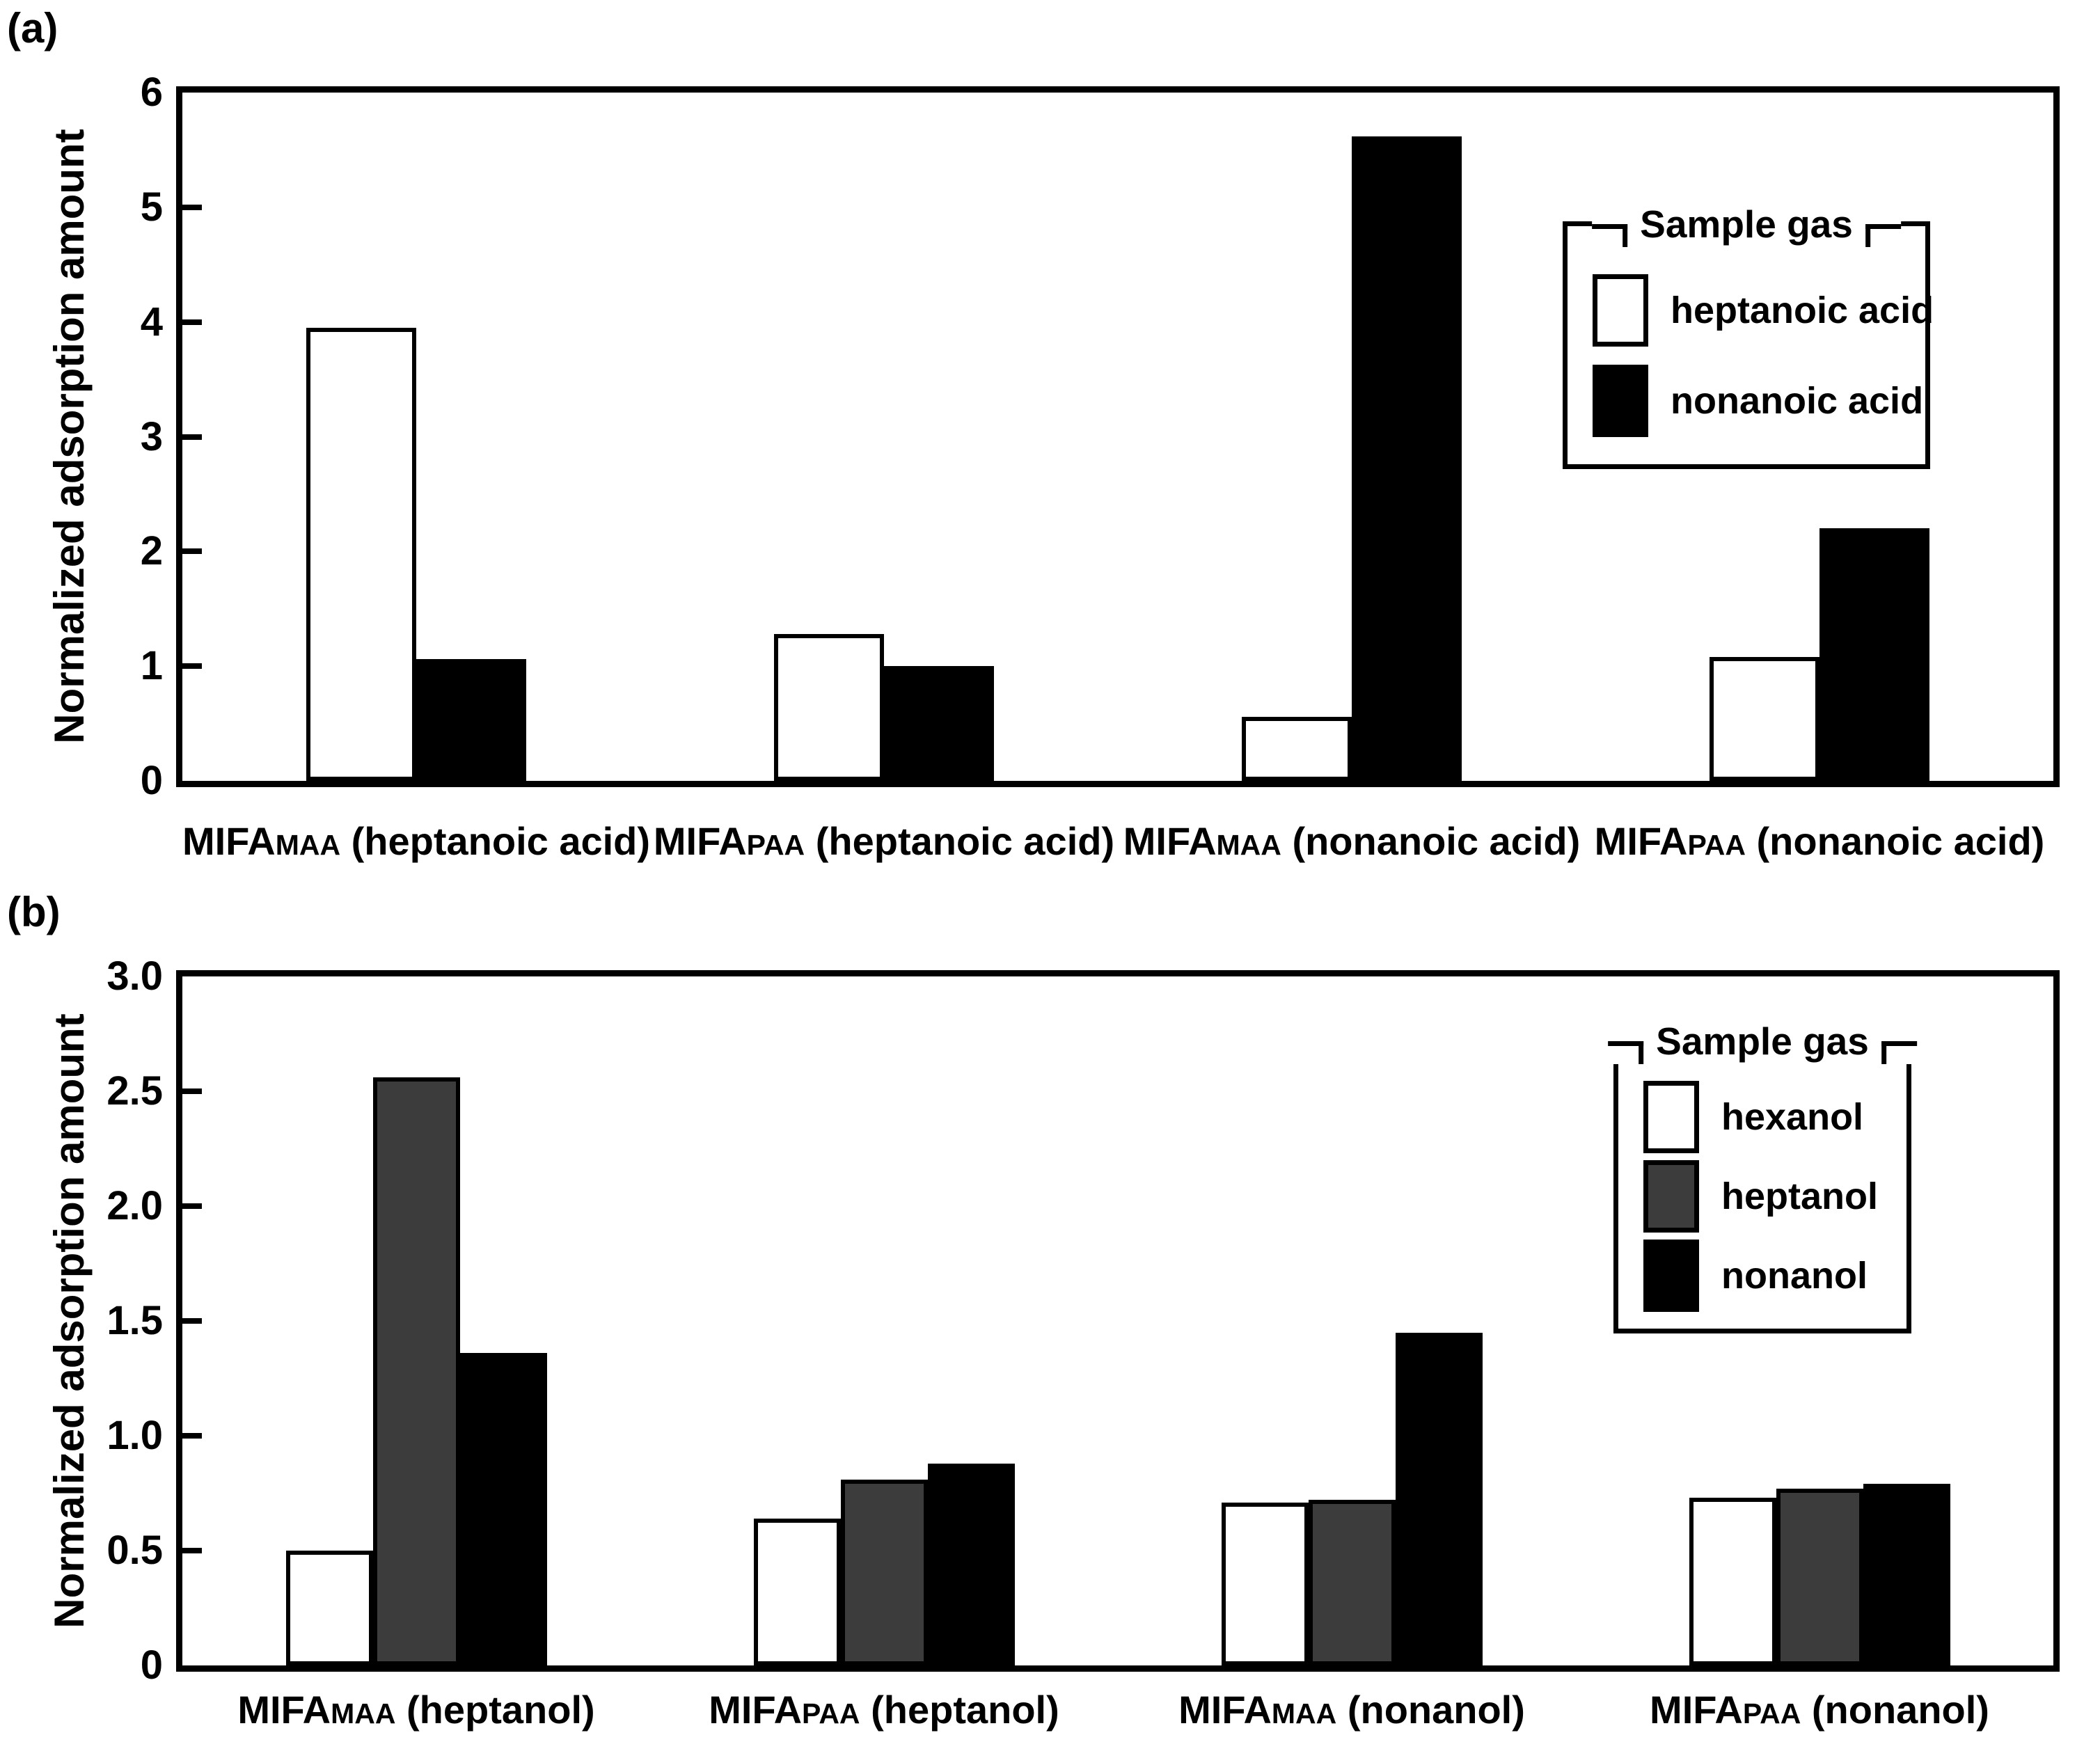  I want to click on panel-b-bar-nonanol-group4, so click(1907, 1574).